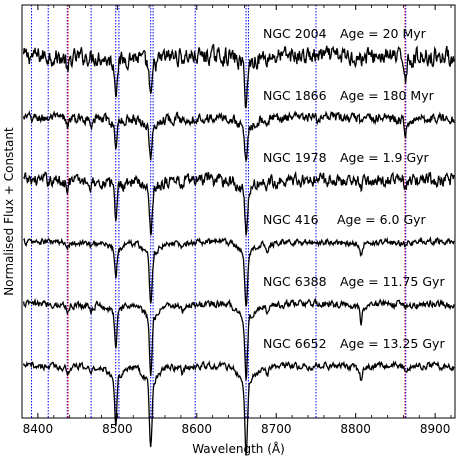 The width and height of the screenshot is (460, 460). I want to click on series-name-1: NGC 1866, so click(295, 95).